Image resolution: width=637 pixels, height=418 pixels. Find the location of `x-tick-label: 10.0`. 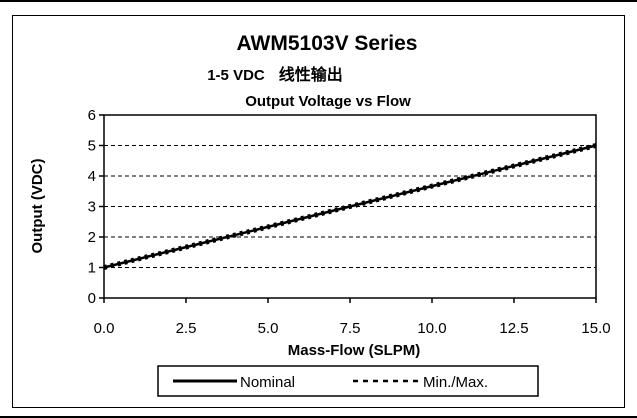

x-tick-label: 10.0 is located at coordinates (431, 328).